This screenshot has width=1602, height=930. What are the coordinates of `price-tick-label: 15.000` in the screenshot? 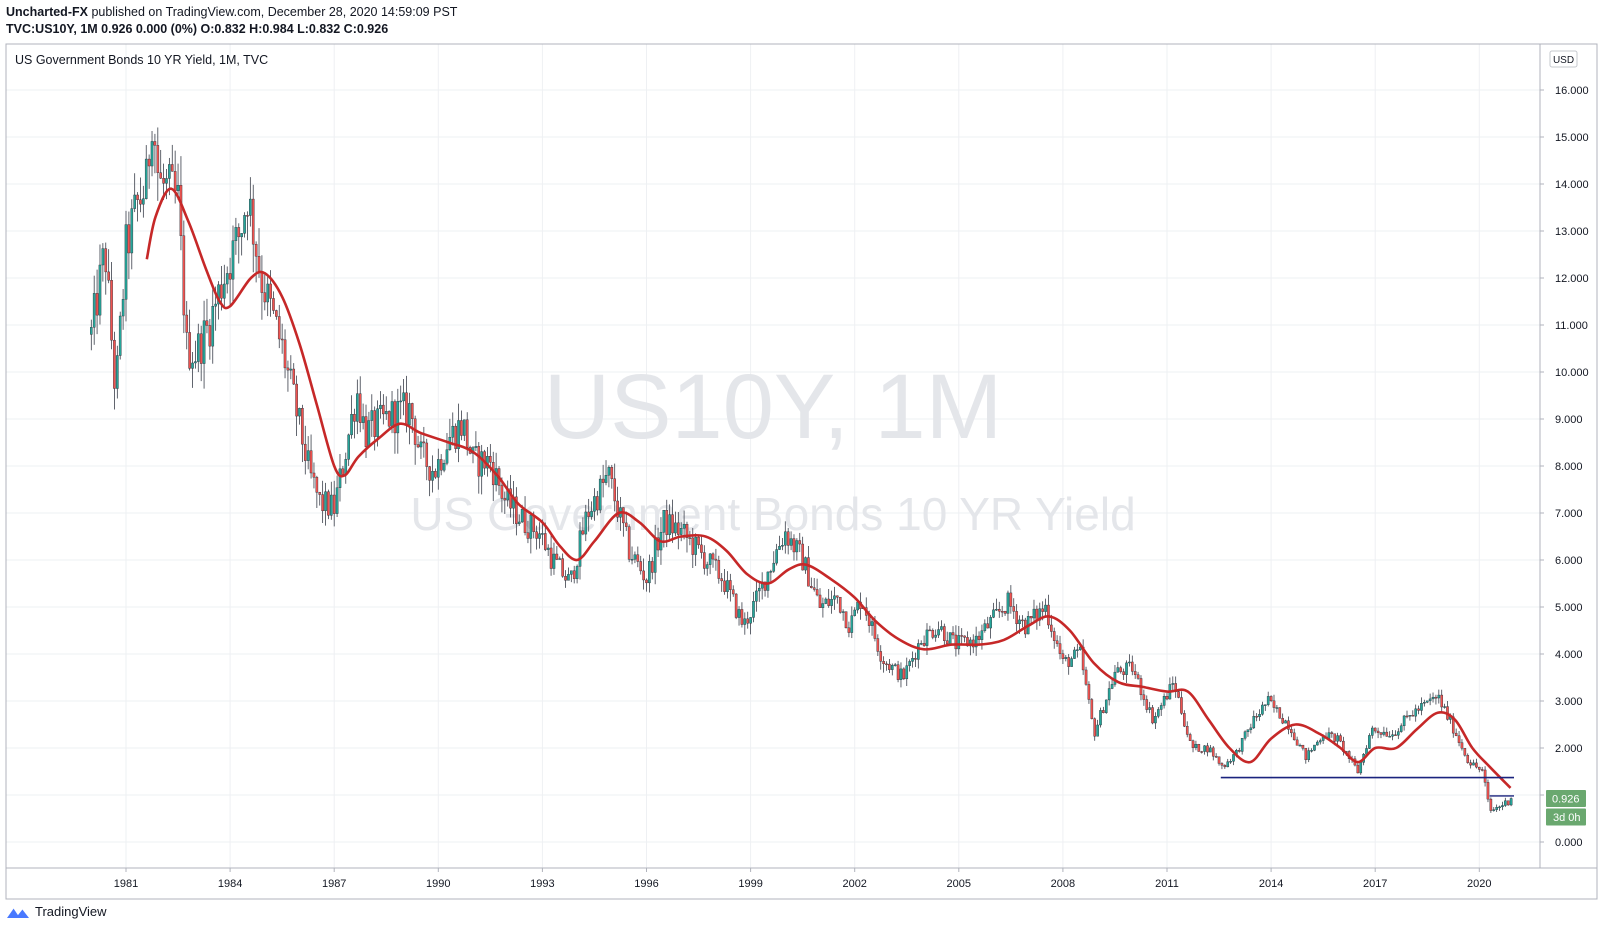 It's located at (1572, 138).